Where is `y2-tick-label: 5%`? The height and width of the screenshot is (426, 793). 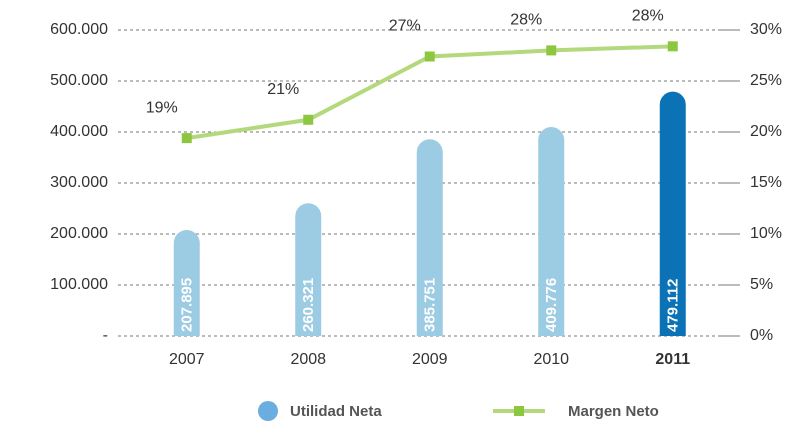
y2-tick-label: 5% is located at coordinates (761, 284).